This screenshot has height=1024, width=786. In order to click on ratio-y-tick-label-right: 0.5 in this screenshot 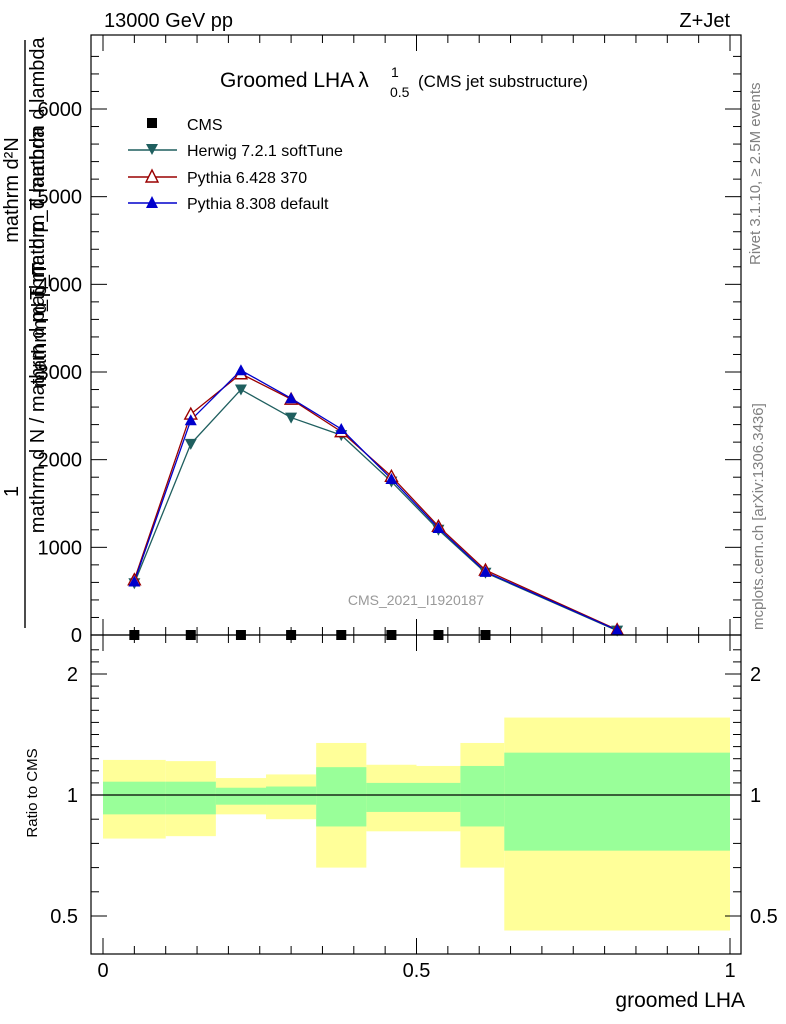, I will do `click(764, 917)`.